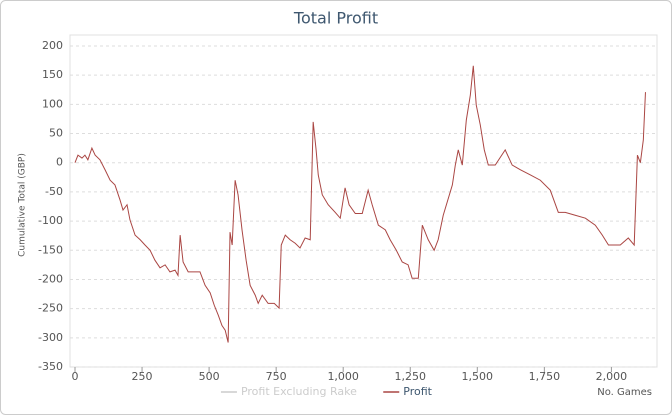 The image size is (672, 415). I want to click on legend-label: Profit, so click(417, 391).